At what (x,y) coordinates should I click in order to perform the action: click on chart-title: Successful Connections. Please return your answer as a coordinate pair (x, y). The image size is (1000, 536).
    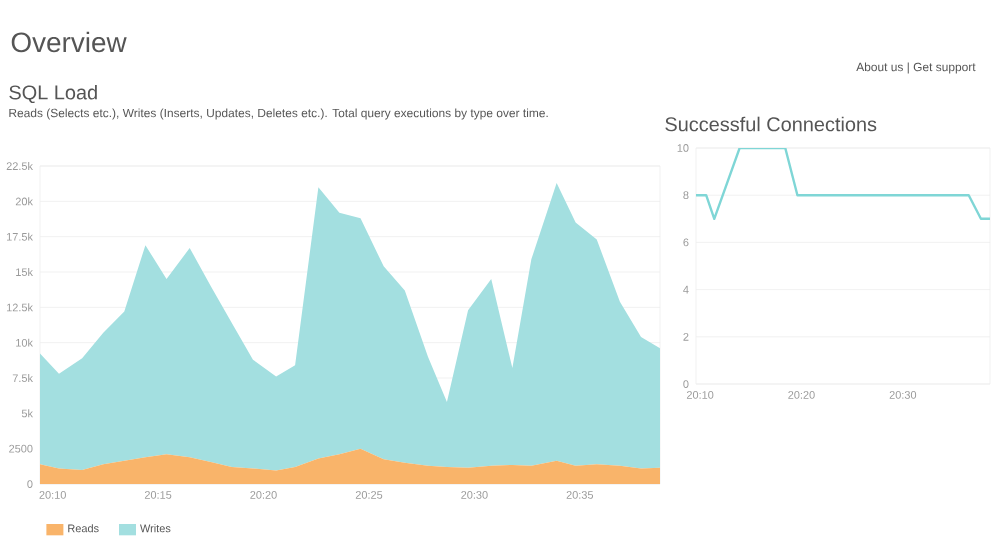
    Looking at the image, I should click on (771, 124).